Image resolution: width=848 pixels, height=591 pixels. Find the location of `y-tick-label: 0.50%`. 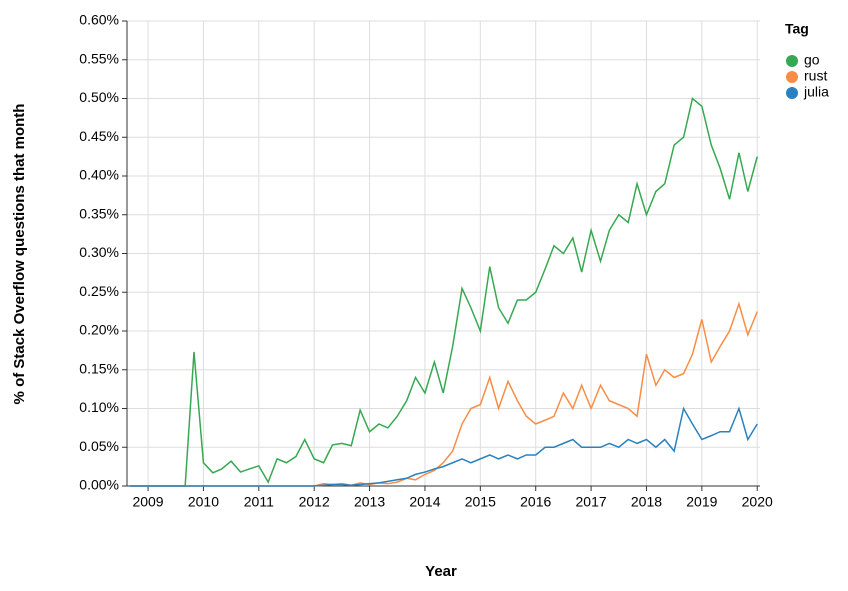

y-tick-label: 0.50% is located at coordinates (99, 97).